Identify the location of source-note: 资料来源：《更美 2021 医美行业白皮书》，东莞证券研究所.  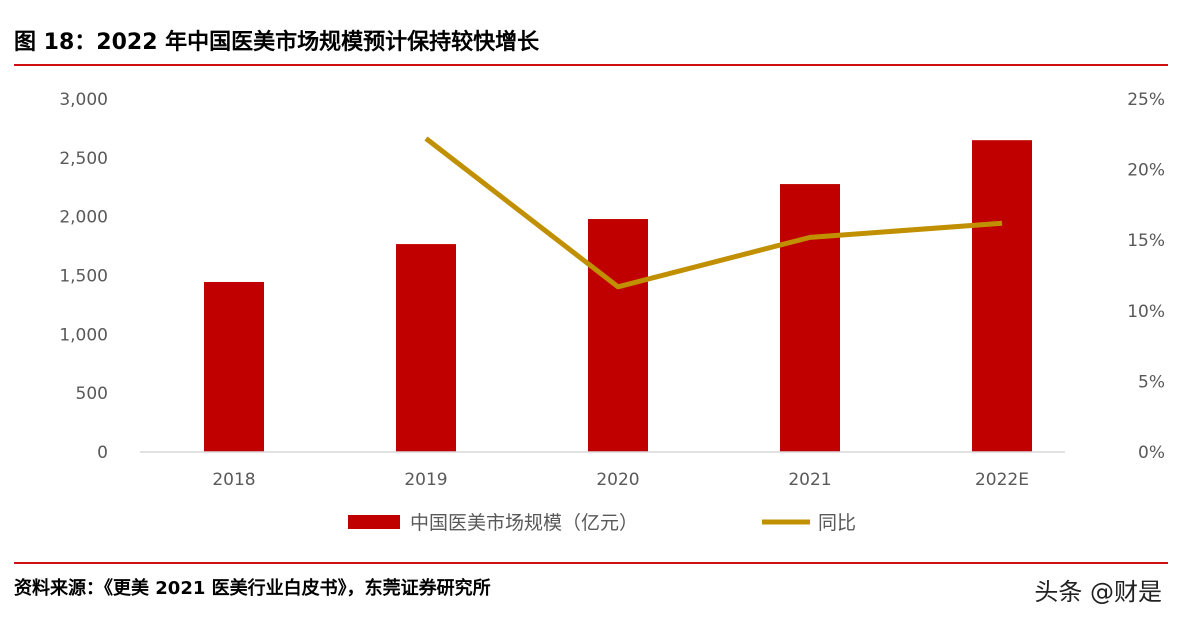
(252, 588).